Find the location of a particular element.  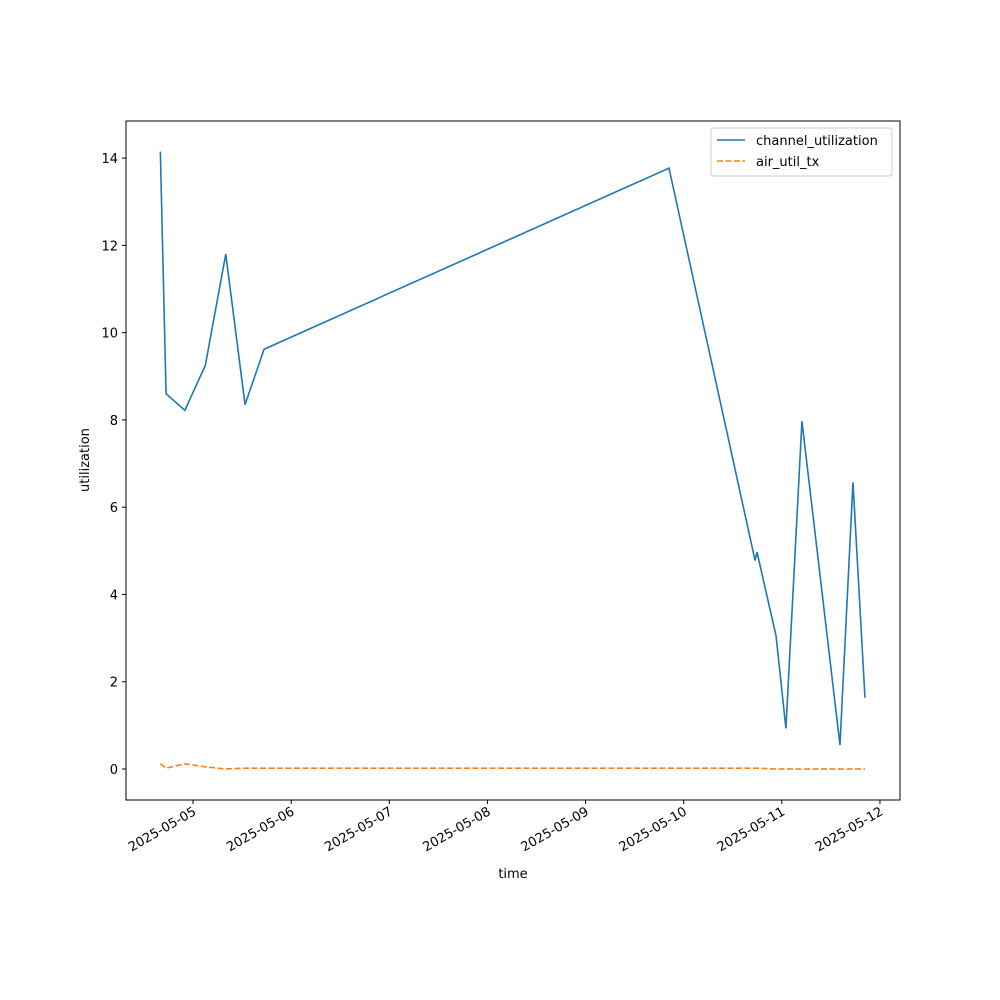

y-tick-label: 4 is located at coordinates (114, 595).